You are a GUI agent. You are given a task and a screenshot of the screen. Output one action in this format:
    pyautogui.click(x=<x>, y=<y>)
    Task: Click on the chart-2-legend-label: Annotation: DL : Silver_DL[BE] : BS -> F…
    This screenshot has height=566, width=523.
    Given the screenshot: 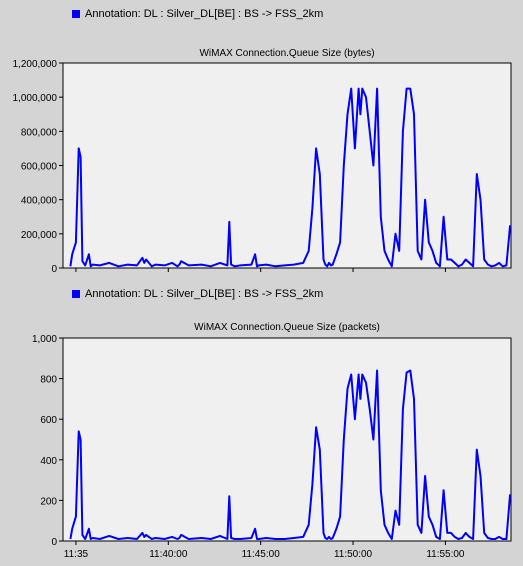 What is the action you would take?
    pyautogui.click(x=204, y=294)
    